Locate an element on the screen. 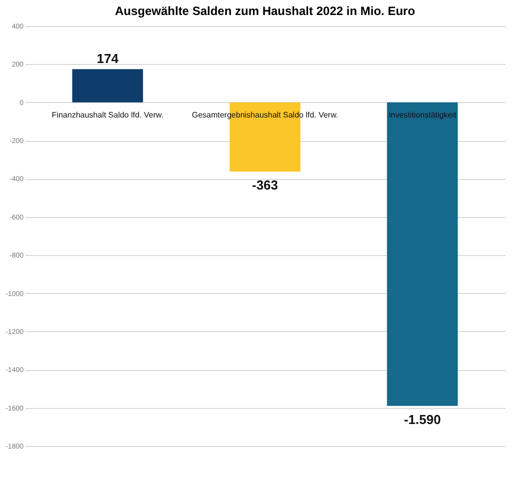 This screenshot has width=529, height=477. x-tick-label: Investitionstätigkeit is located at coordinates (422, 115).